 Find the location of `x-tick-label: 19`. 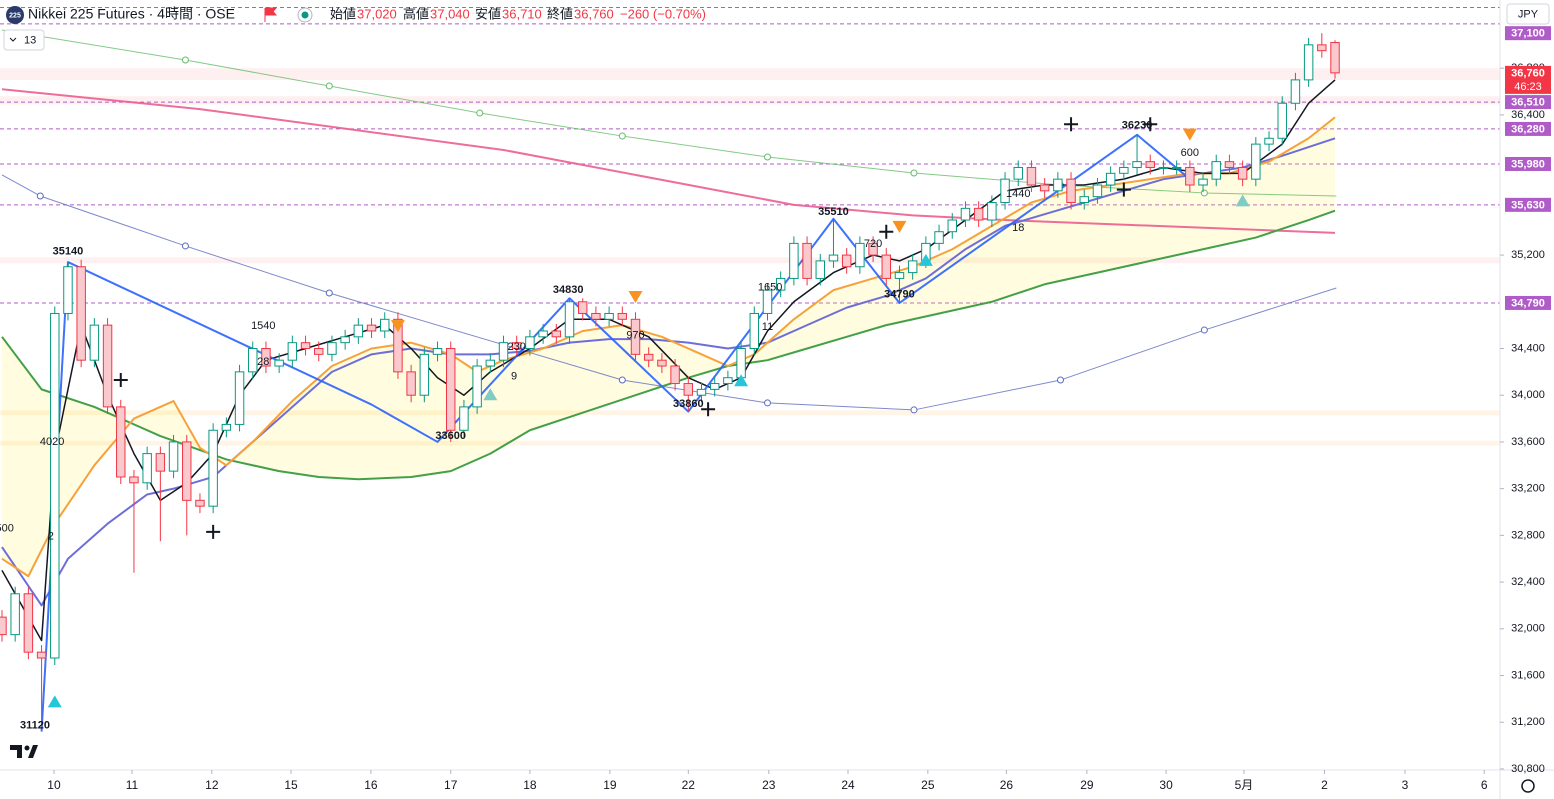

x-tick-label: 19 is located at coordinates (610, 785).